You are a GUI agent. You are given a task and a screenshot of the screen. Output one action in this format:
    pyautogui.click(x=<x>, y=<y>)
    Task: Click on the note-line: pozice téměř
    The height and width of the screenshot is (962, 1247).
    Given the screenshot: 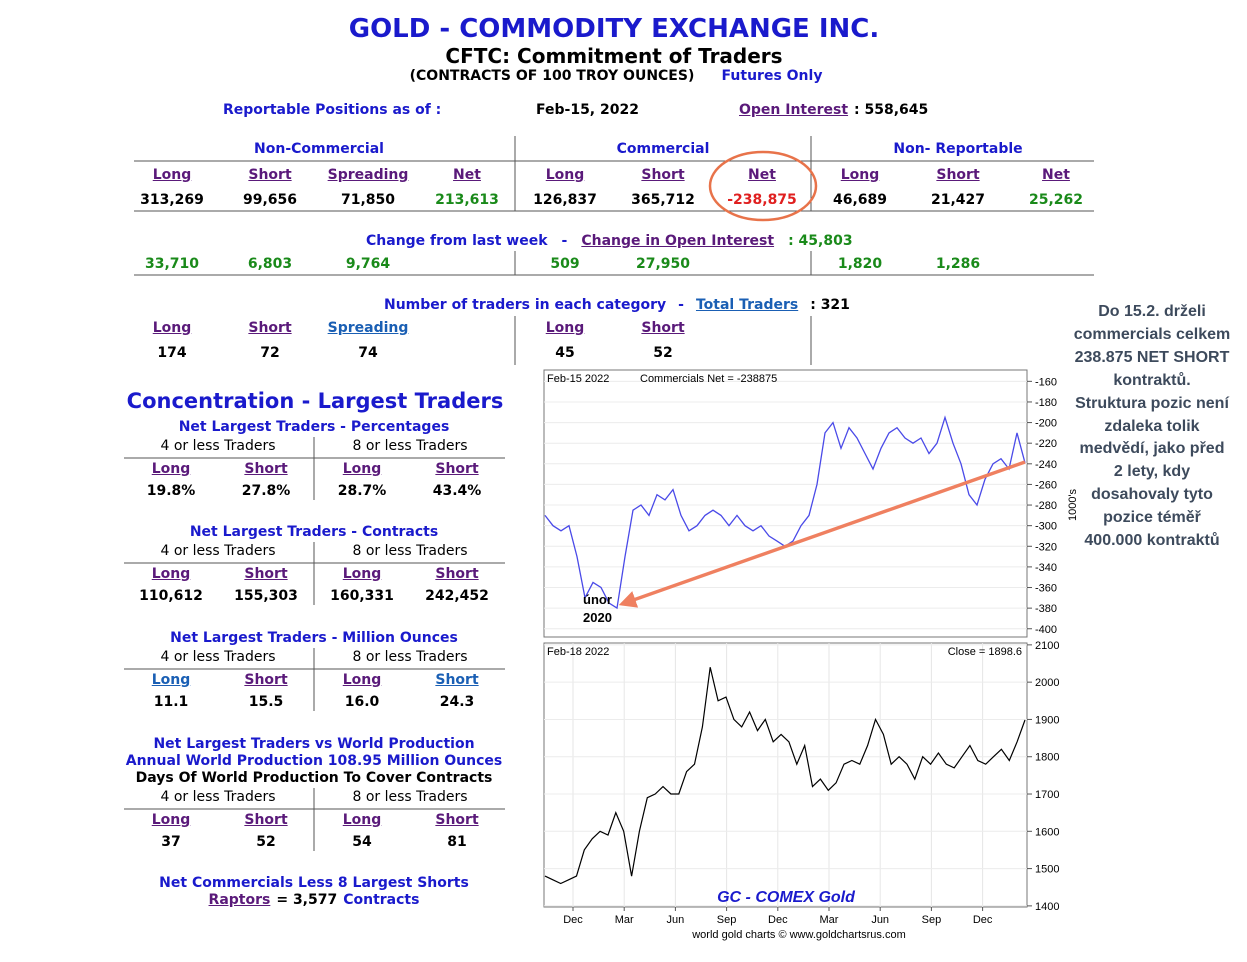 What is the action you would take?
    pyautogui.click(x=1152, y=518)
    